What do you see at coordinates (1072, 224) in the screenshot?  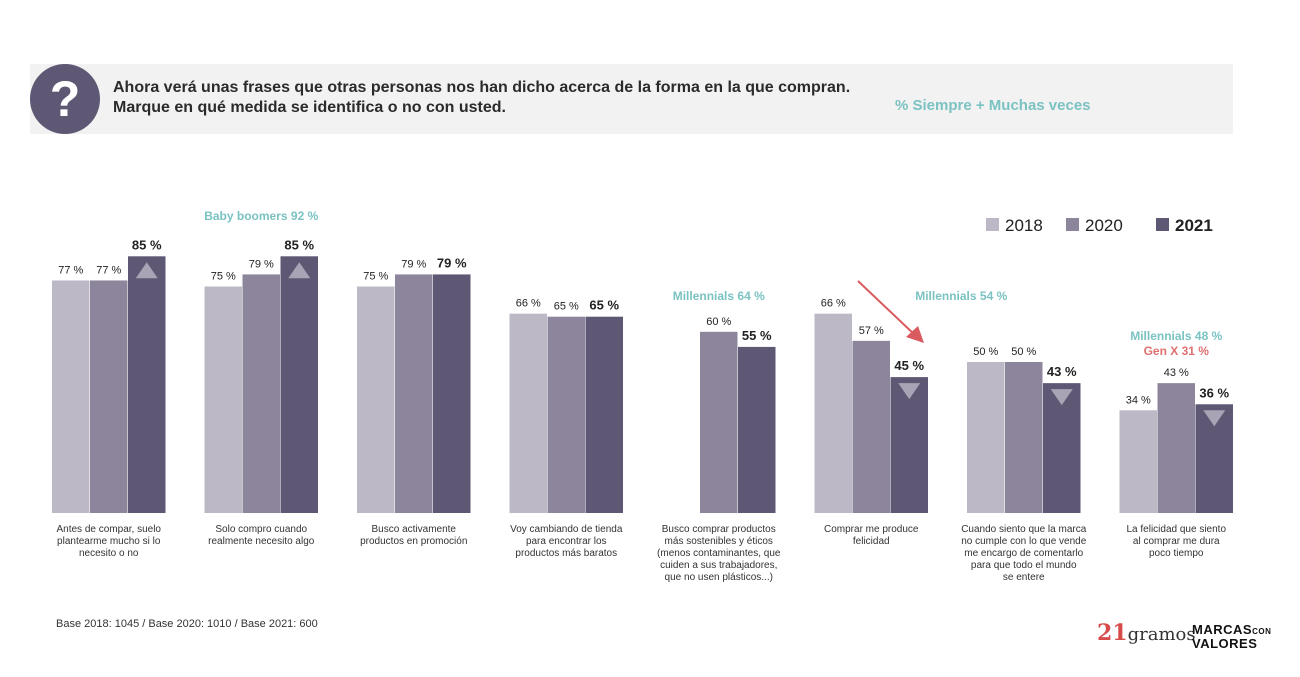 I see `legend-swatch-2020` at bounding box center [1072, 224].